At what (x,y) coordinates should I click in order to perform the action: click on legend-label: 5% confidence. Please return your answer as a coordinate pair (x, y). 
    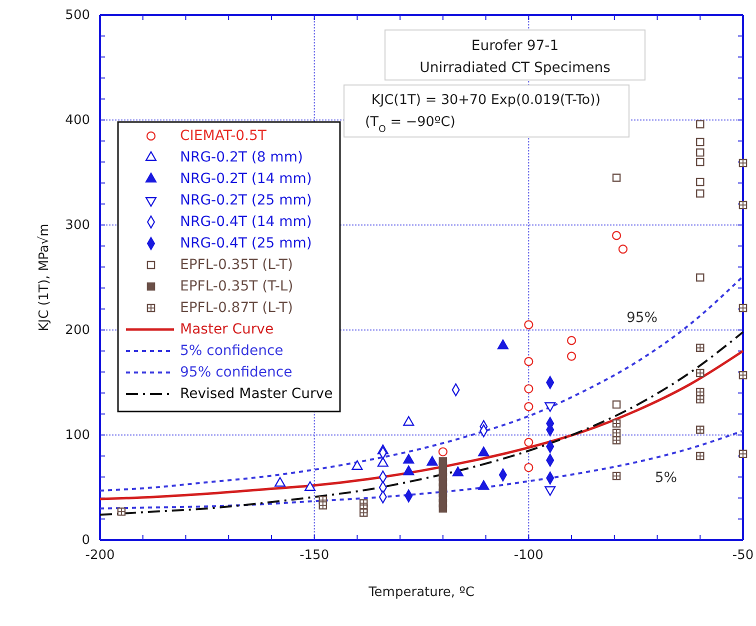
    Looking at the image, I should click on (232, 350).